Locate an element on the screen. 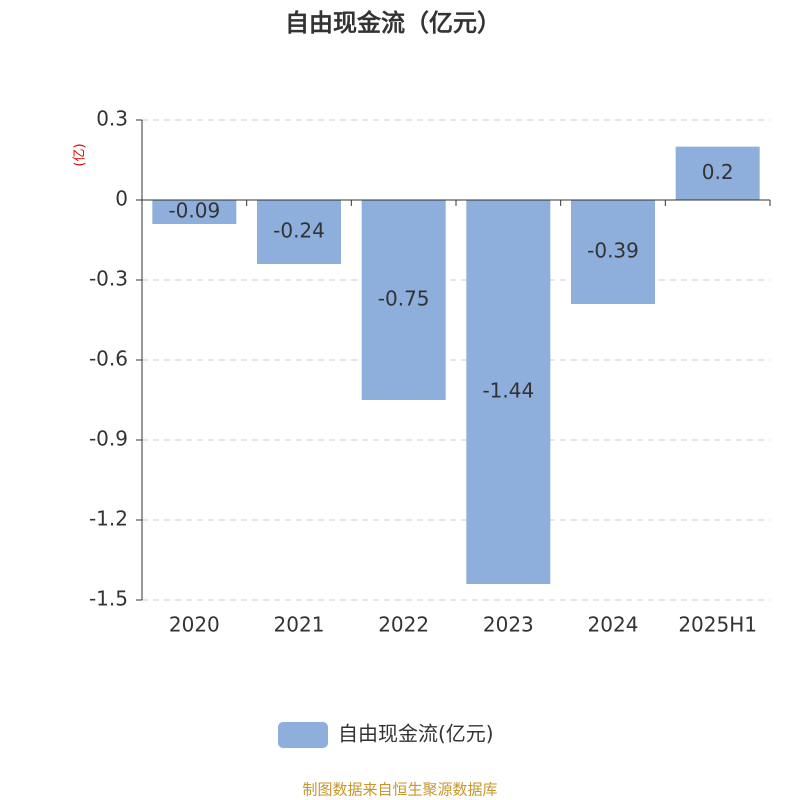  data-label: -0.39 is located at coordinates (613, 251).